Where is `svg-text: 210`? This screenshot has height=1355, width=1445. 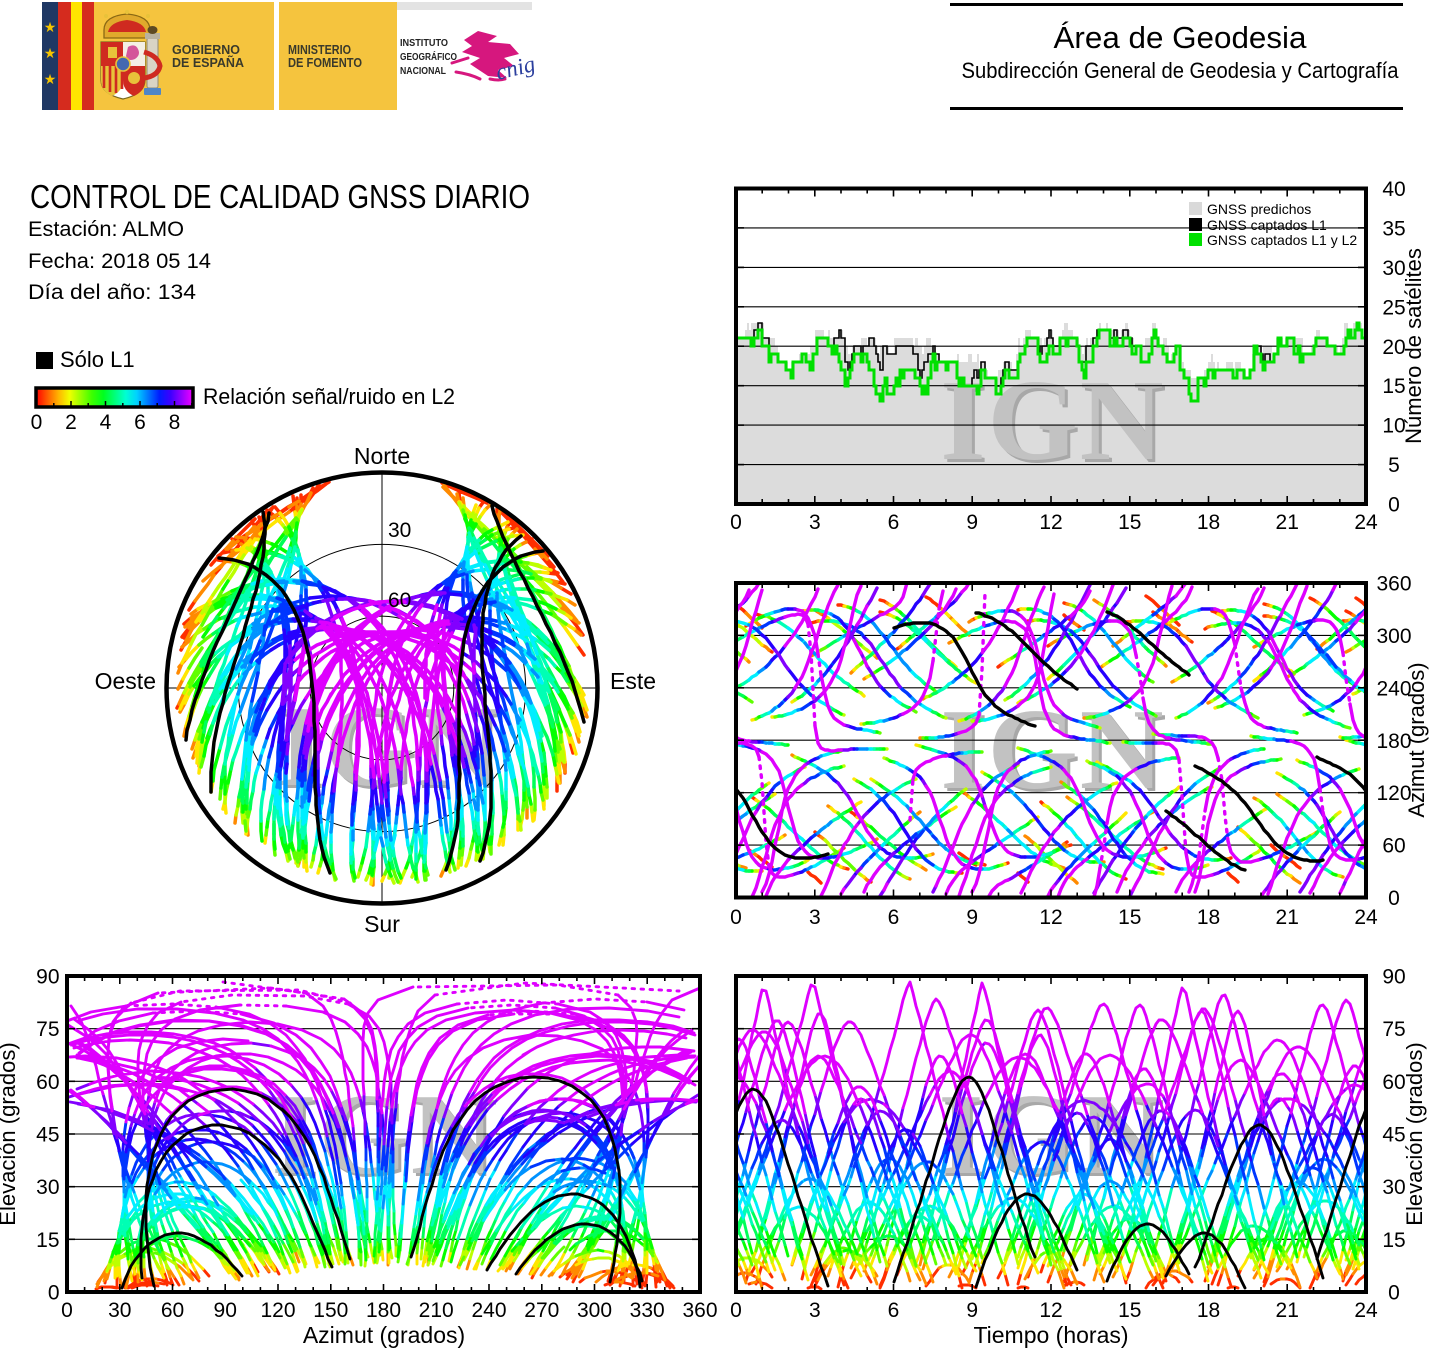 svg-text: 210 is located at coordinates (436, 1310).